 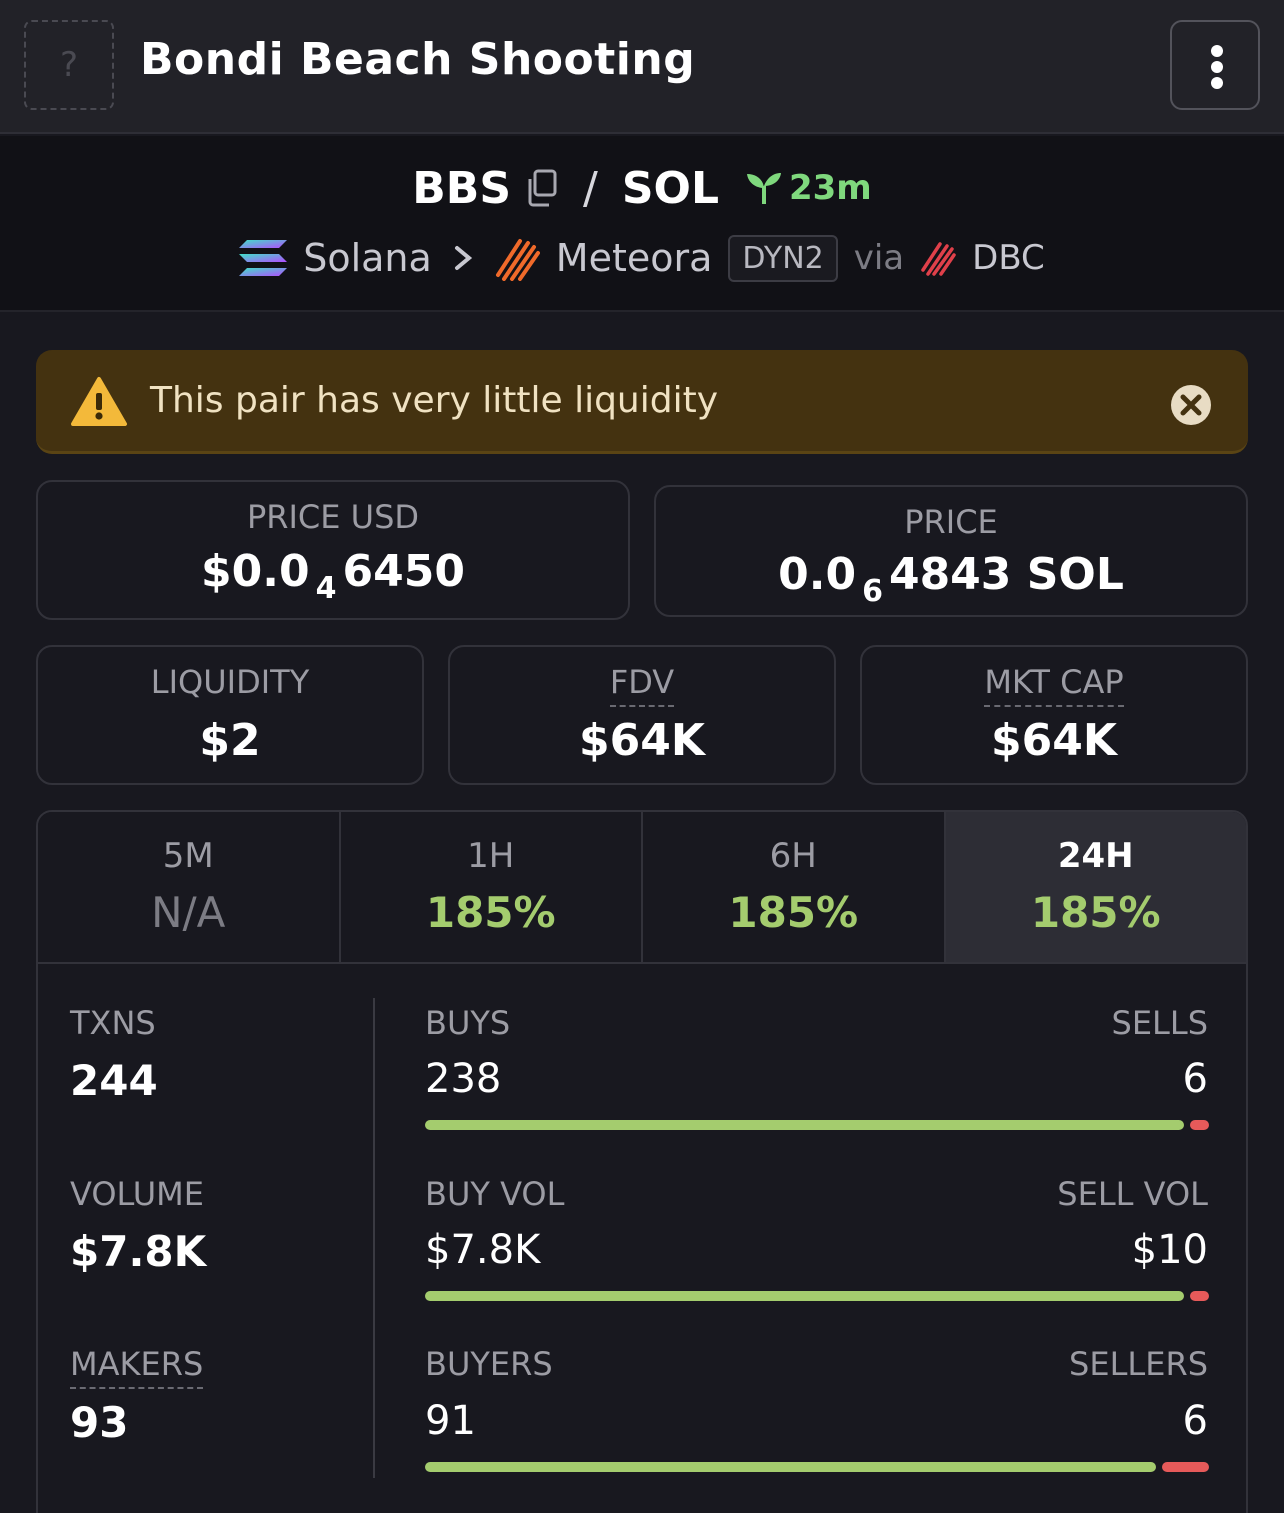 I want to click on market-cap-box: MKT CAP $64K, so click(x=1054, y=715).